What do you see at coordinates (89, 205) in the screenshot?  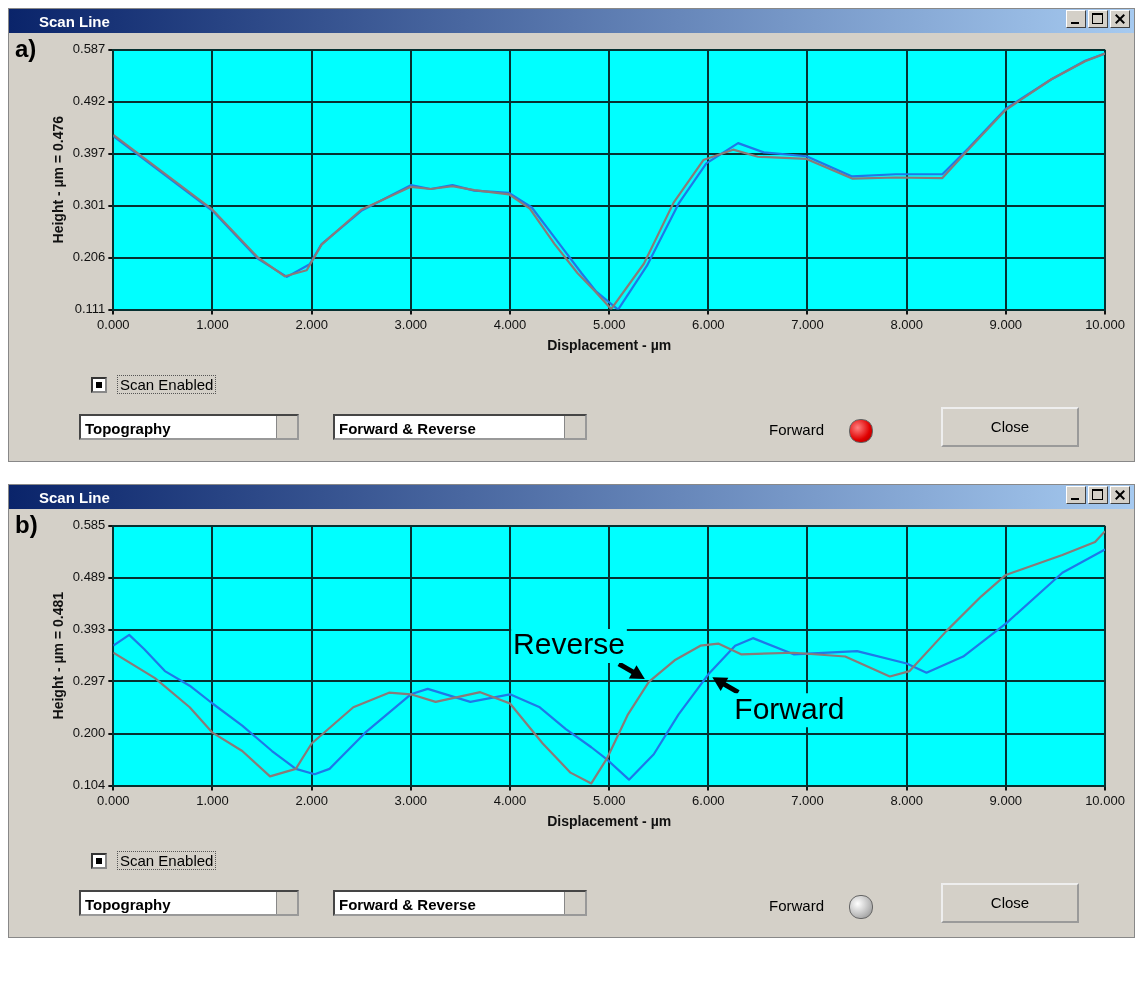 I see `y-tick-label: 0.301` at bounding box center [89, 205].